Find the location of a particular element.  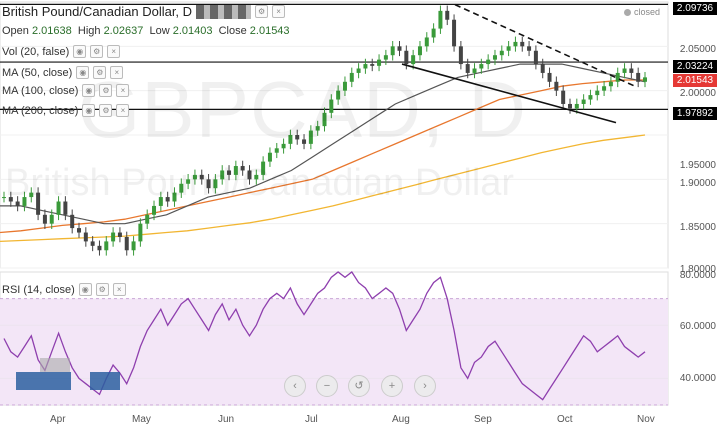

price-tag-resistance: 2.03224 is located at coordinates (695, 66).